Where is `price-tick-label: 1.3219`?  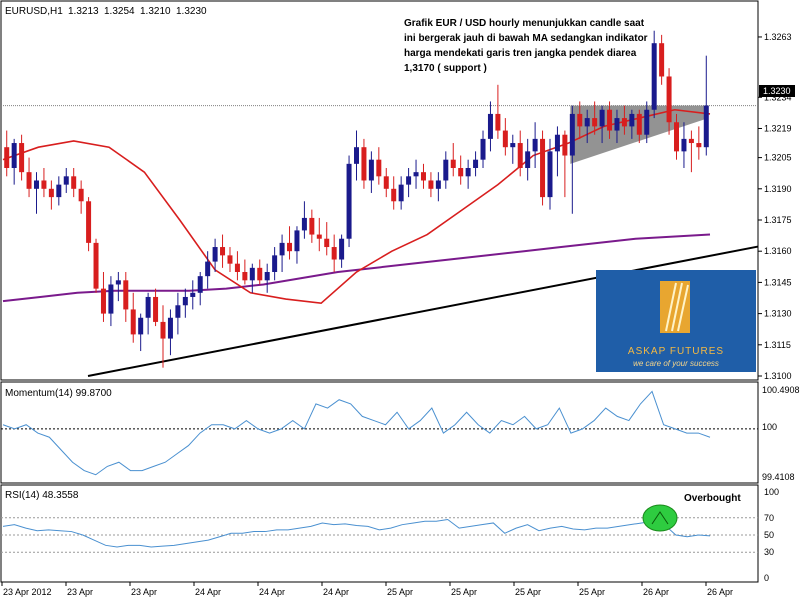 price-tick-label: 1.3219 is located at coordinates (778, 128).